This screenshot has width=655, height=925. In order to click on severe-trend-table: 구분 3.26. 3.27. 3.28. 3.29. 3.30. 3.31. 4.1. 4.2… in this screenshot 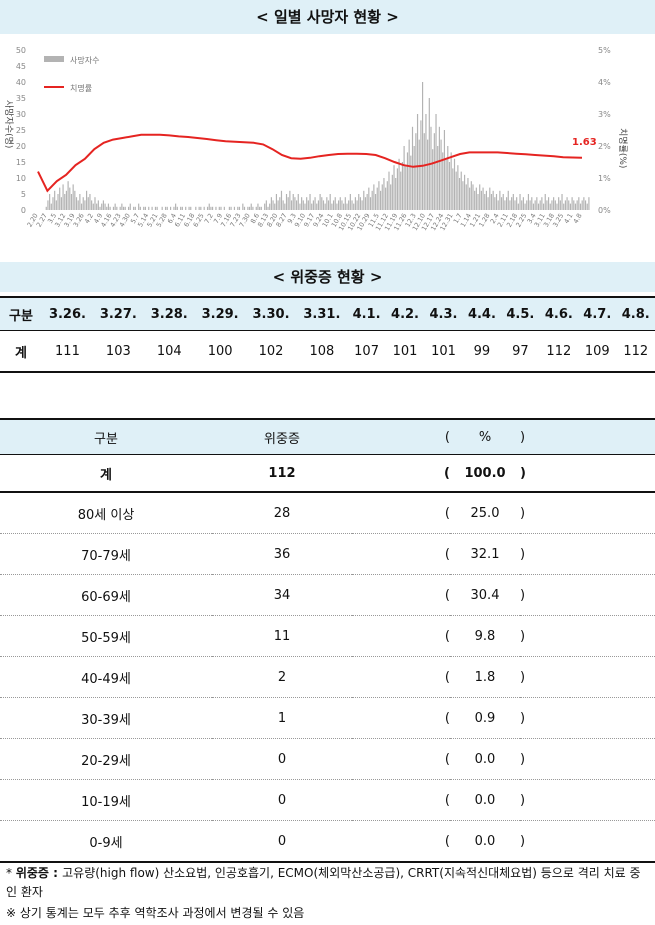, I will do `click(327, 334)`.